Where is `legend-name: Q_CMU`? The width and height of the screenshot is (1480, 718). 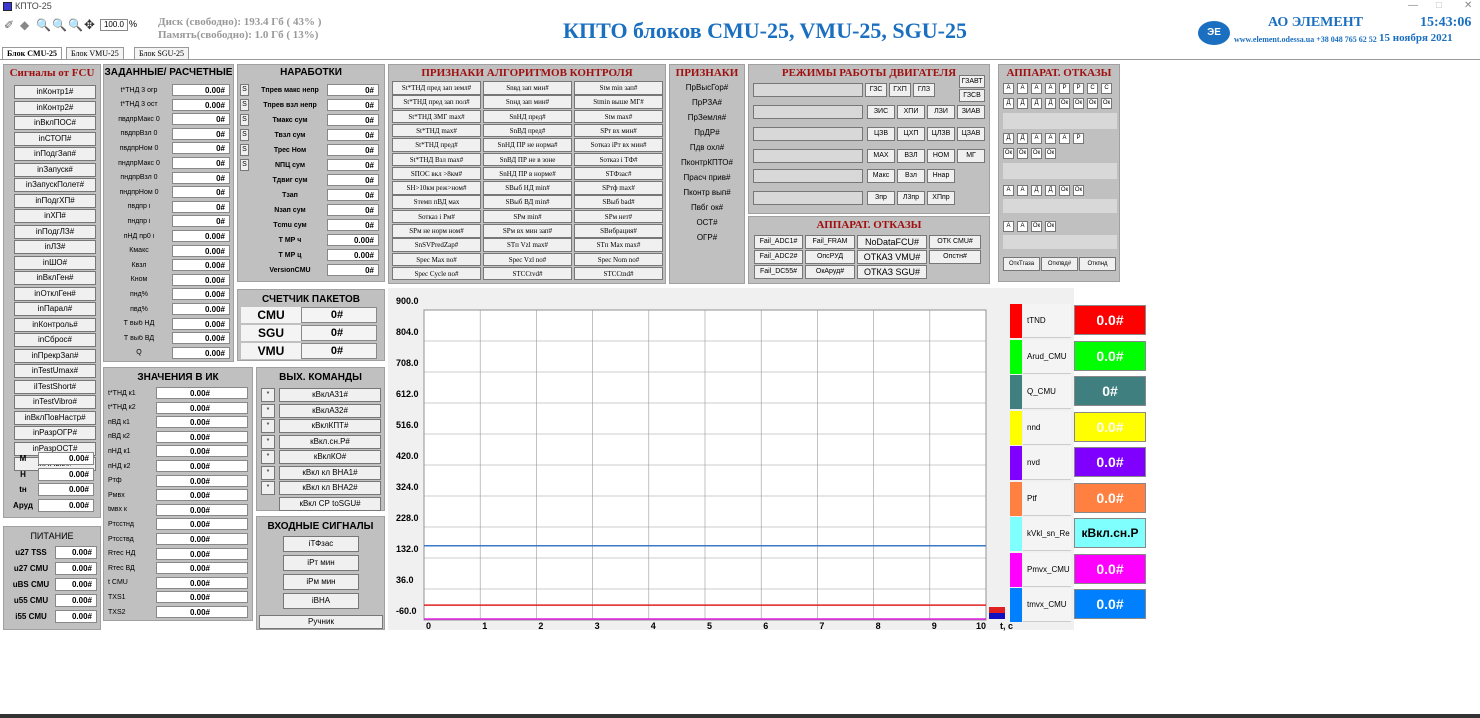 legend-name: Q_CMU is located at coordinates (1047, 392).